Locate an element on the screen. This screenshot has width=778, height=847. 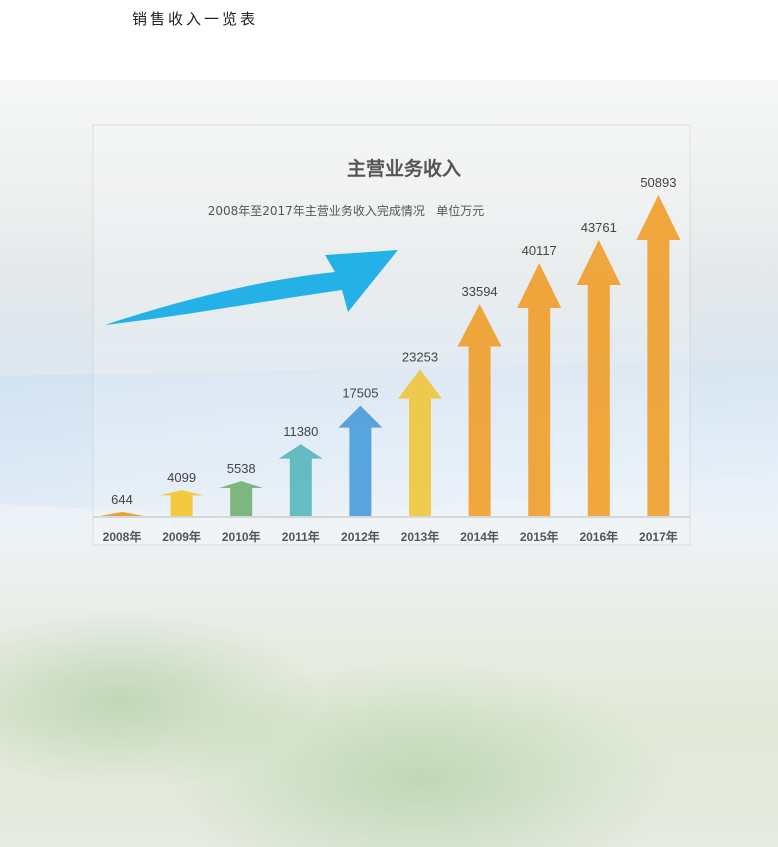
x-tick-label: 2016年 is located at coordinates (598, 536).